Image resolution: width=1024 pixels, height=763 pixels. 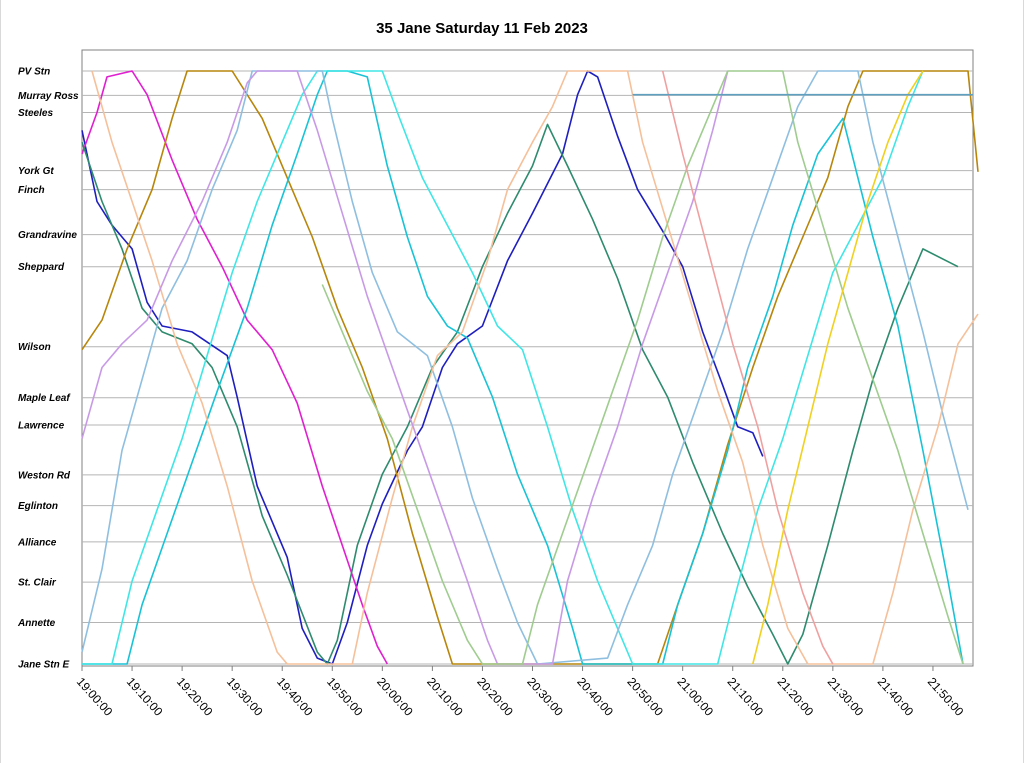 What do you see at coordinates (746, 697) in the screenshot?
I see `x-tick-label: 21:10:00` at bounding box center [746, 697].